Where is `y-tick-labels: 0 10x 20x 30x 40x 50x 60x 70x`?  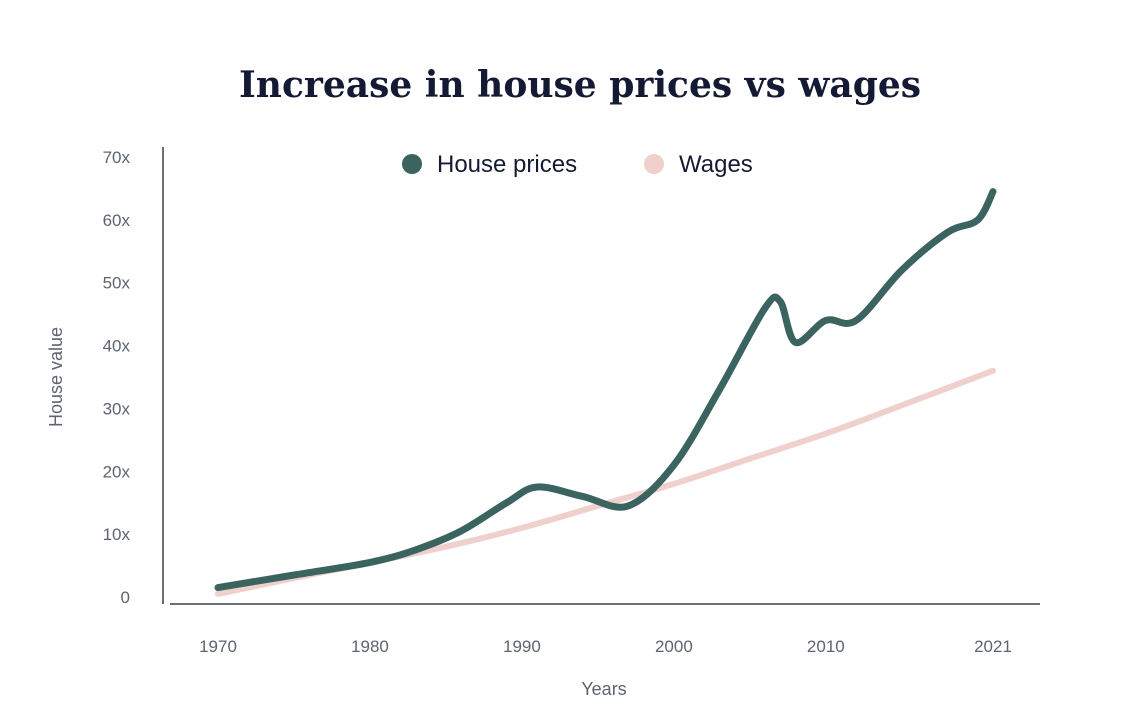 y-tick-labels: 0 10x 20x 30x 40x 50x 60x 70x is located at coordinates (117, 377).